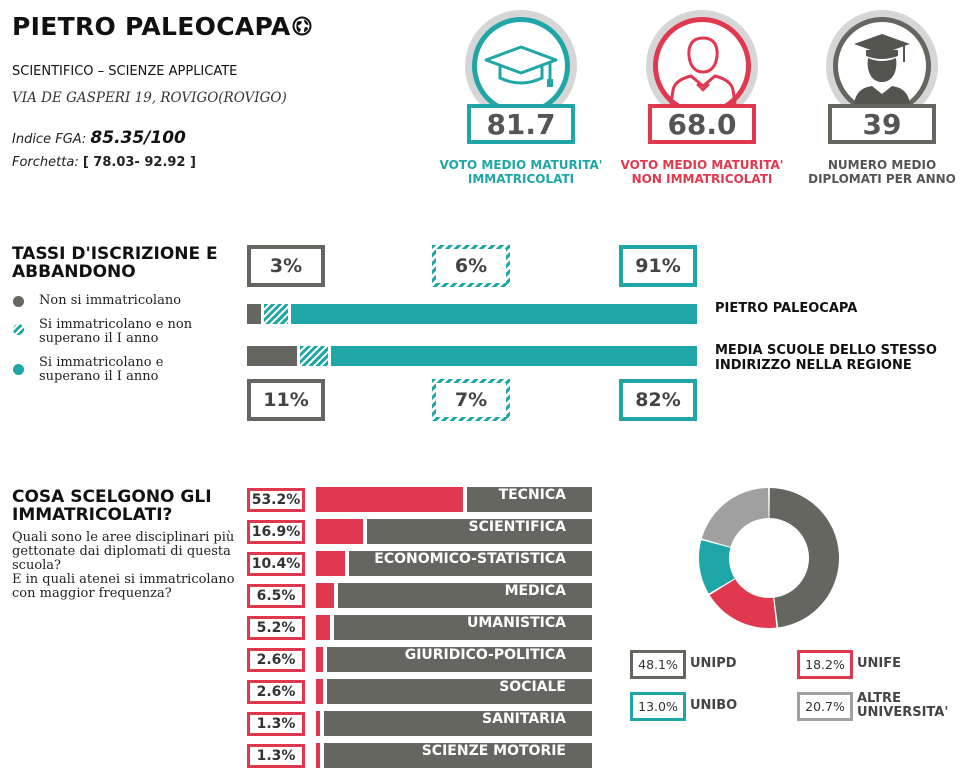  What do you see at coordinates (18, 329) in the screenshot?
I see `legend-dot-non-superano` at bounding box center [18, 329].